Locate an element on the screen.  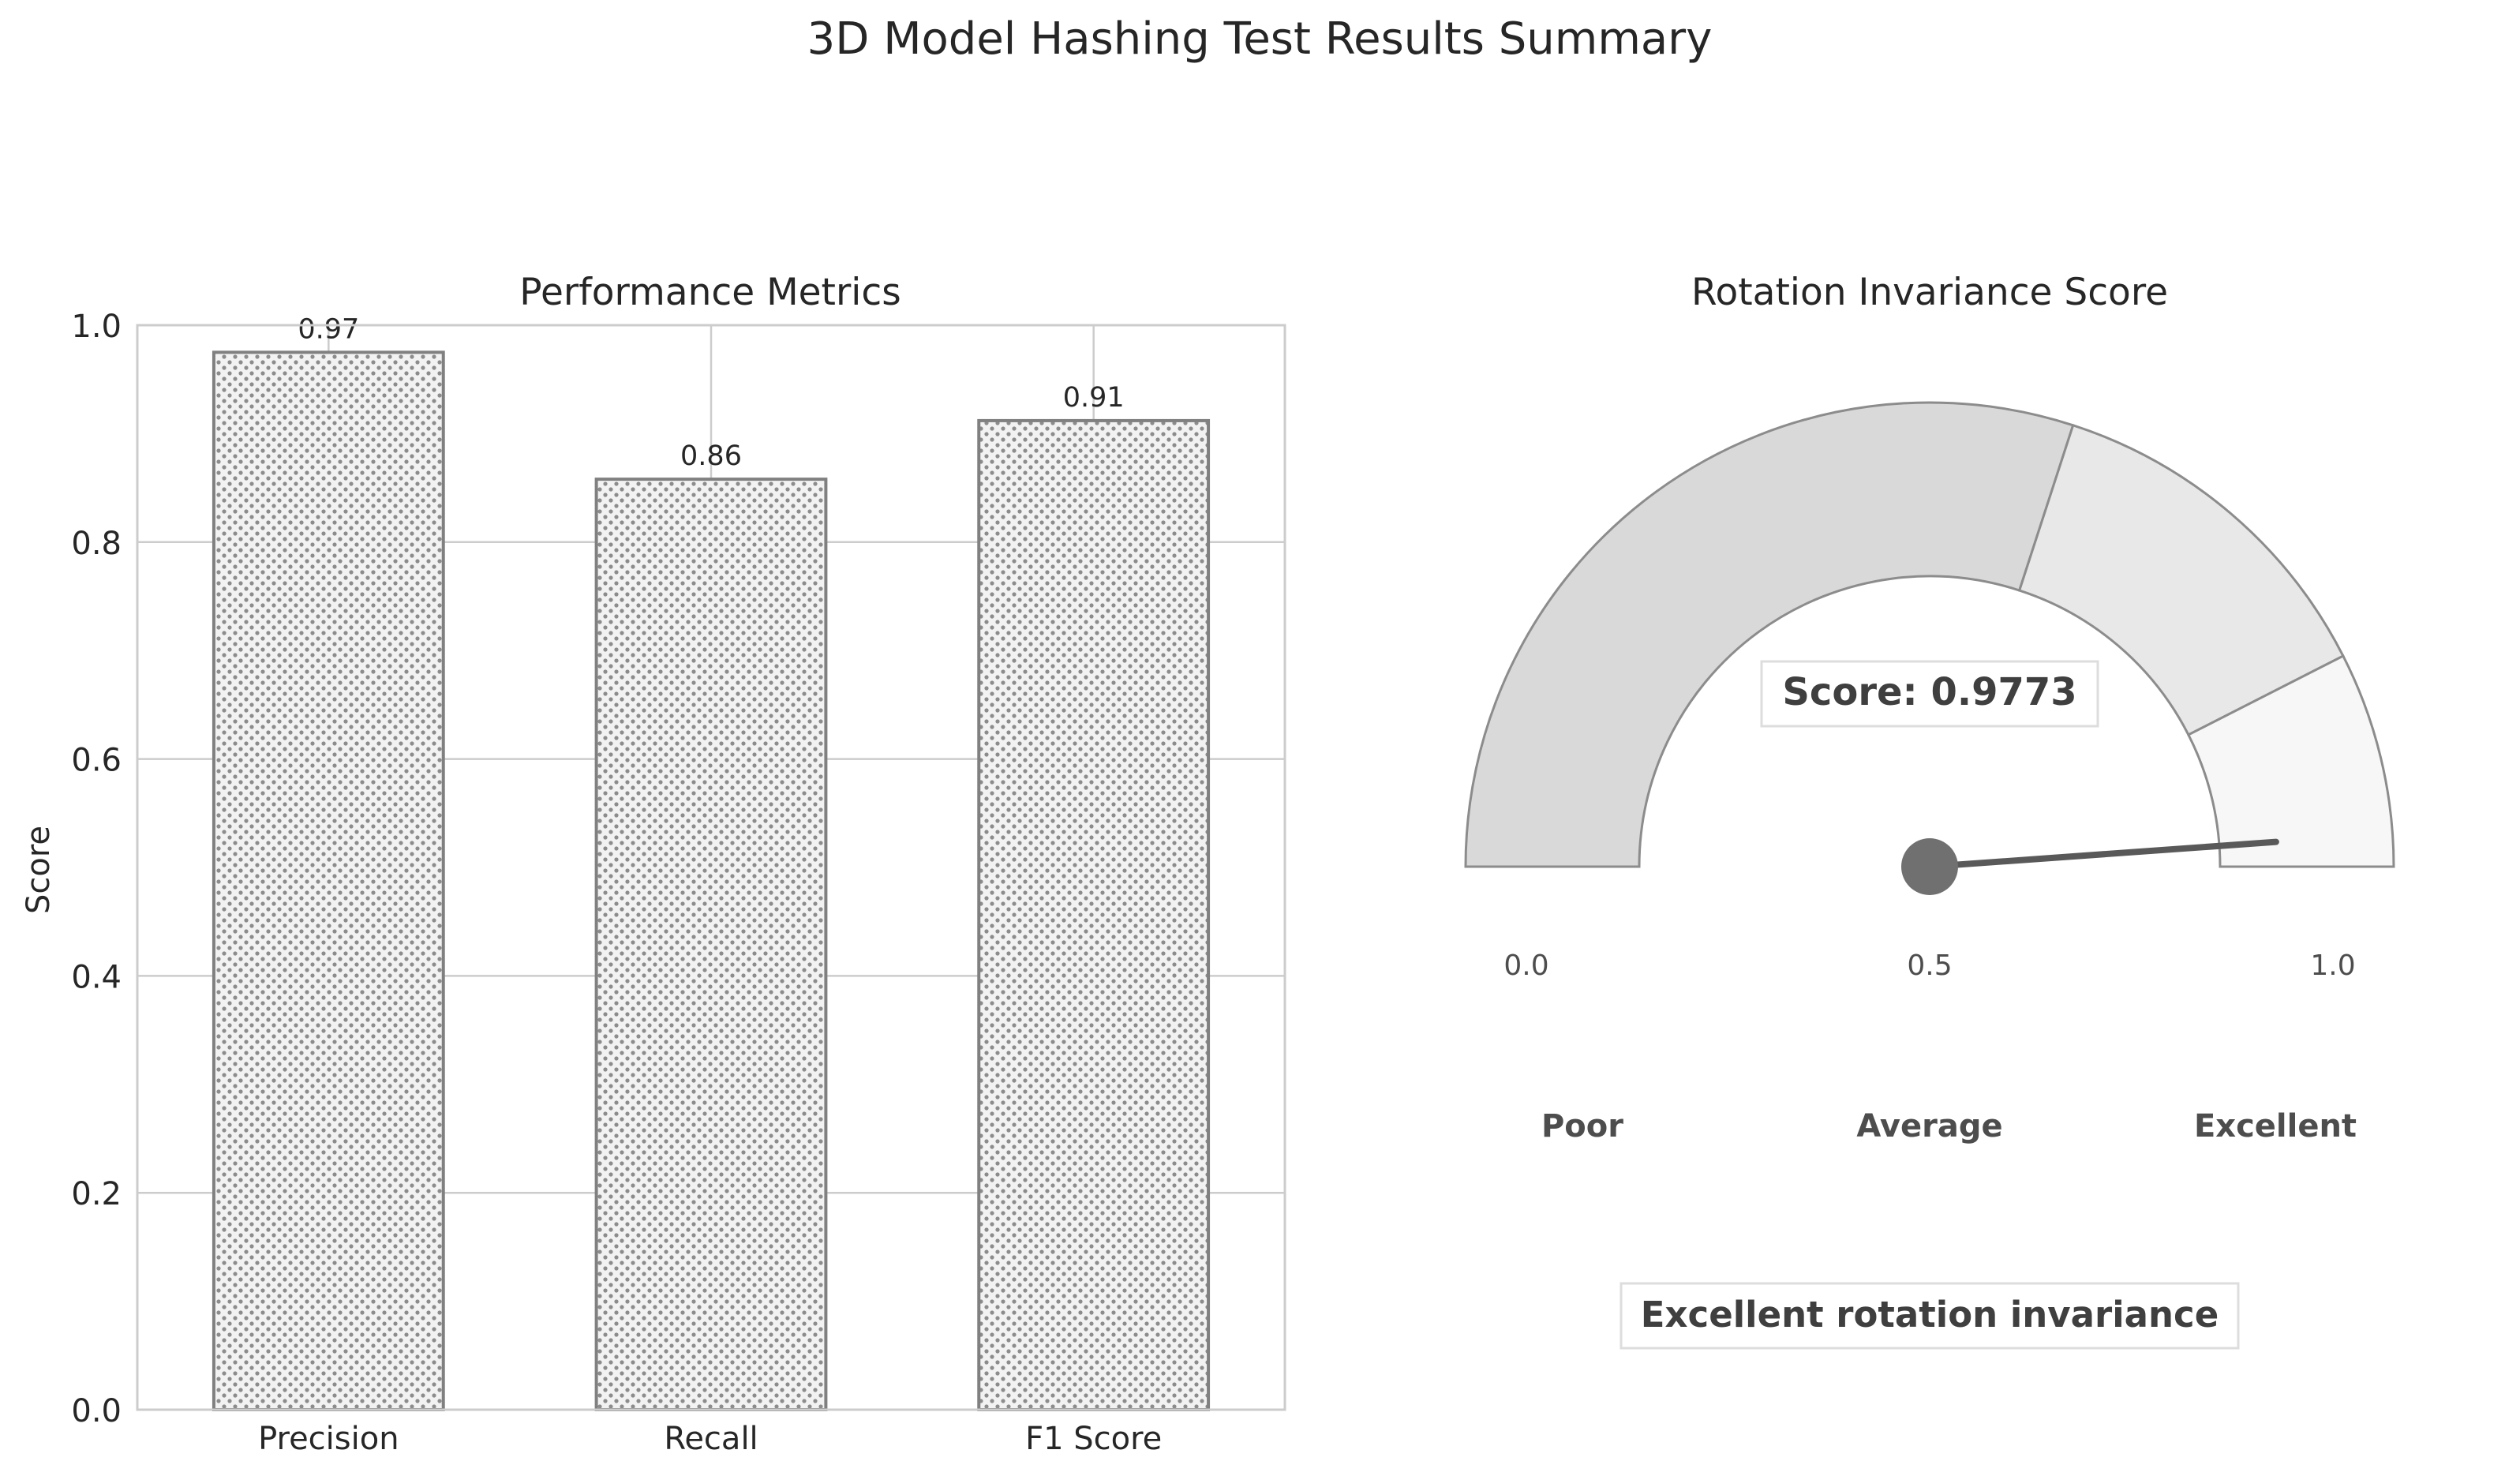
bar-precision is located at coordinates (328, 881).